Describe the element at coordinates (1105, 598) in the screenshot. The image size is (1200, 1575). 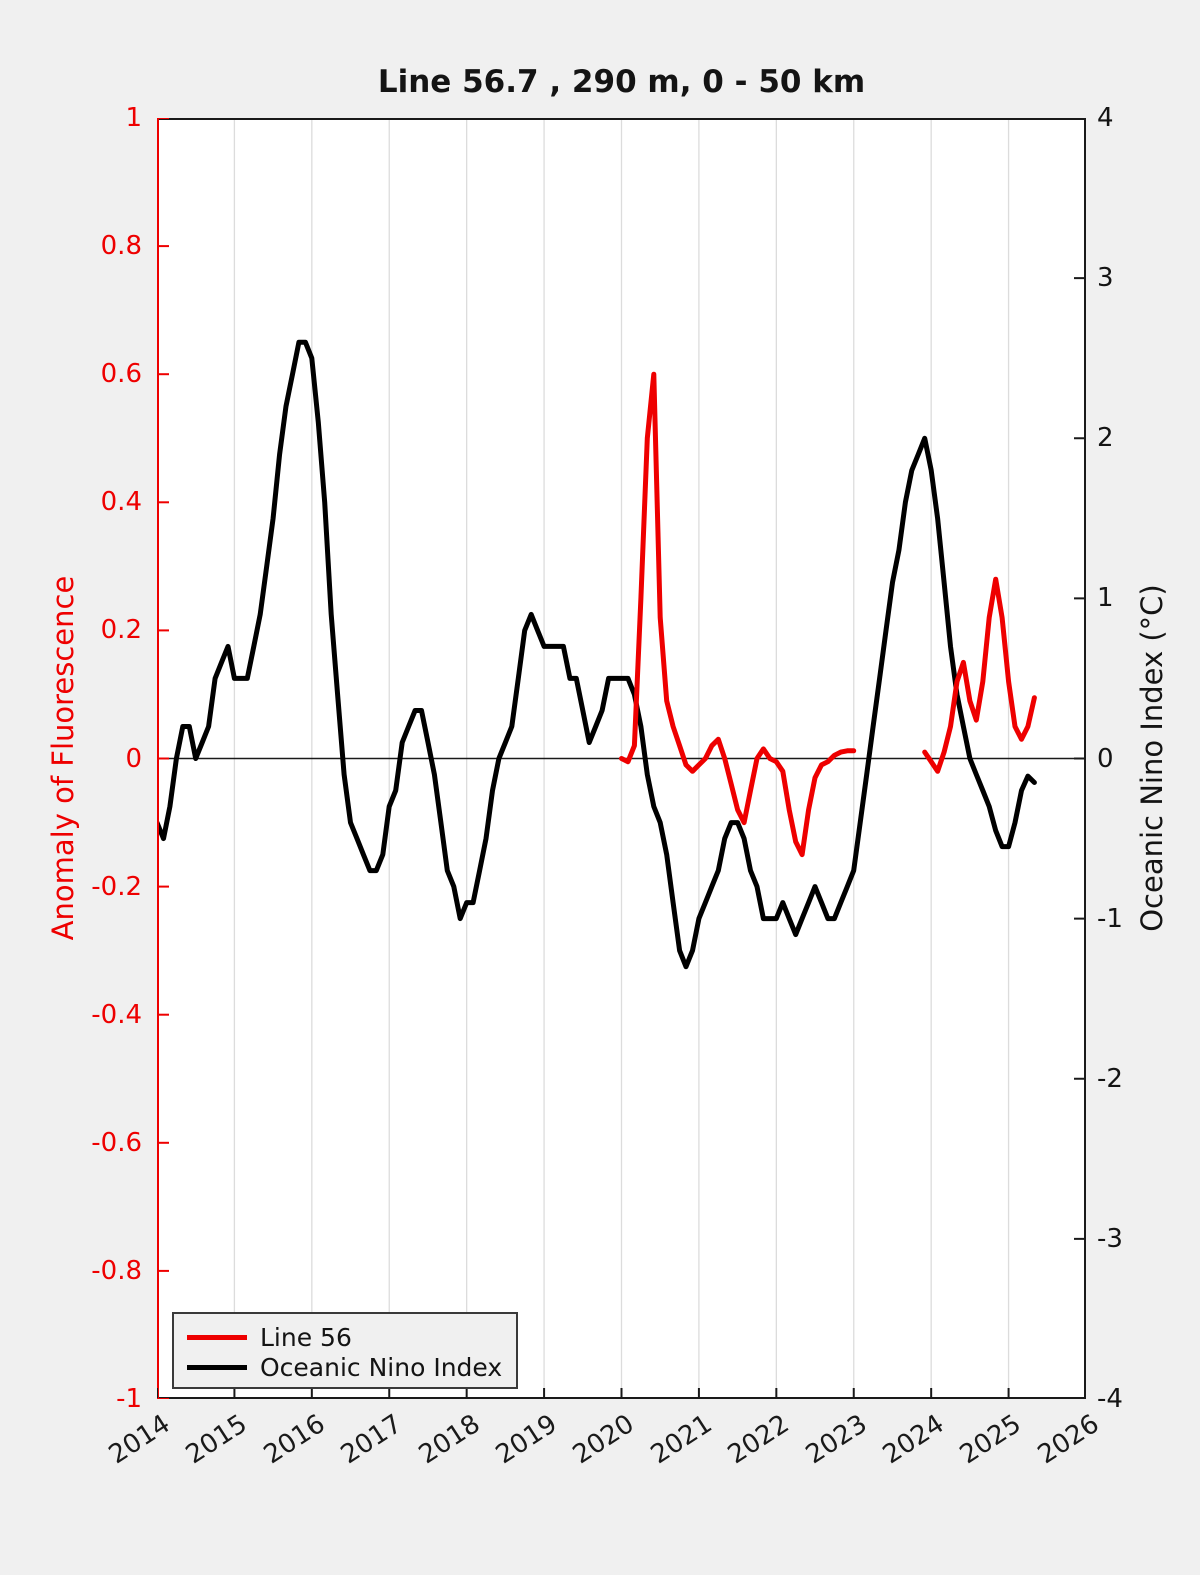
I see `right-y-tick-label-1: 1` at that location.